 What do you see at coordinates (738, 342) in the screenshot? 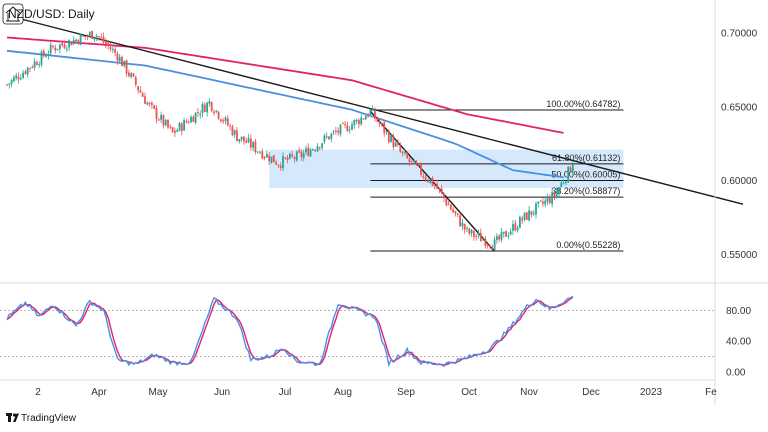
I see `stochastic-axis: 80.00 40.00 0.00` at bounding box center [738, 342].